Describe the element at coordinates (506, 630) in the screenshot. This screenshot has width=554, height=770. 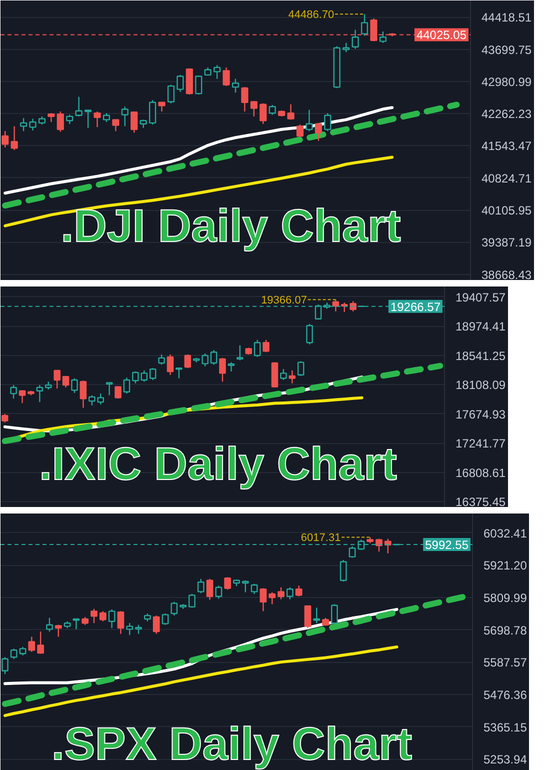
I see `y-tick-label: 5698.78` at that location.